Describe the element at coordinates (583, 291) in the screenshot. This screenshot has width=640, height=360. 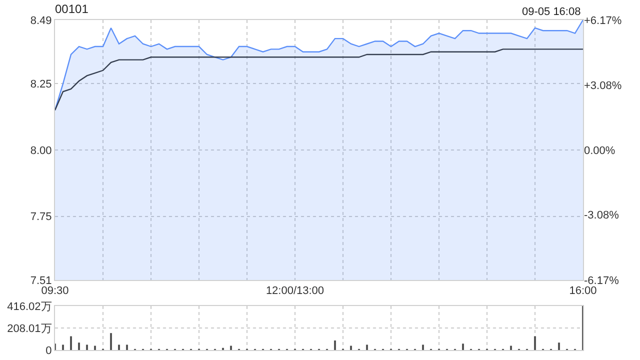
I see `x-tick-label: 16:00` at that location.